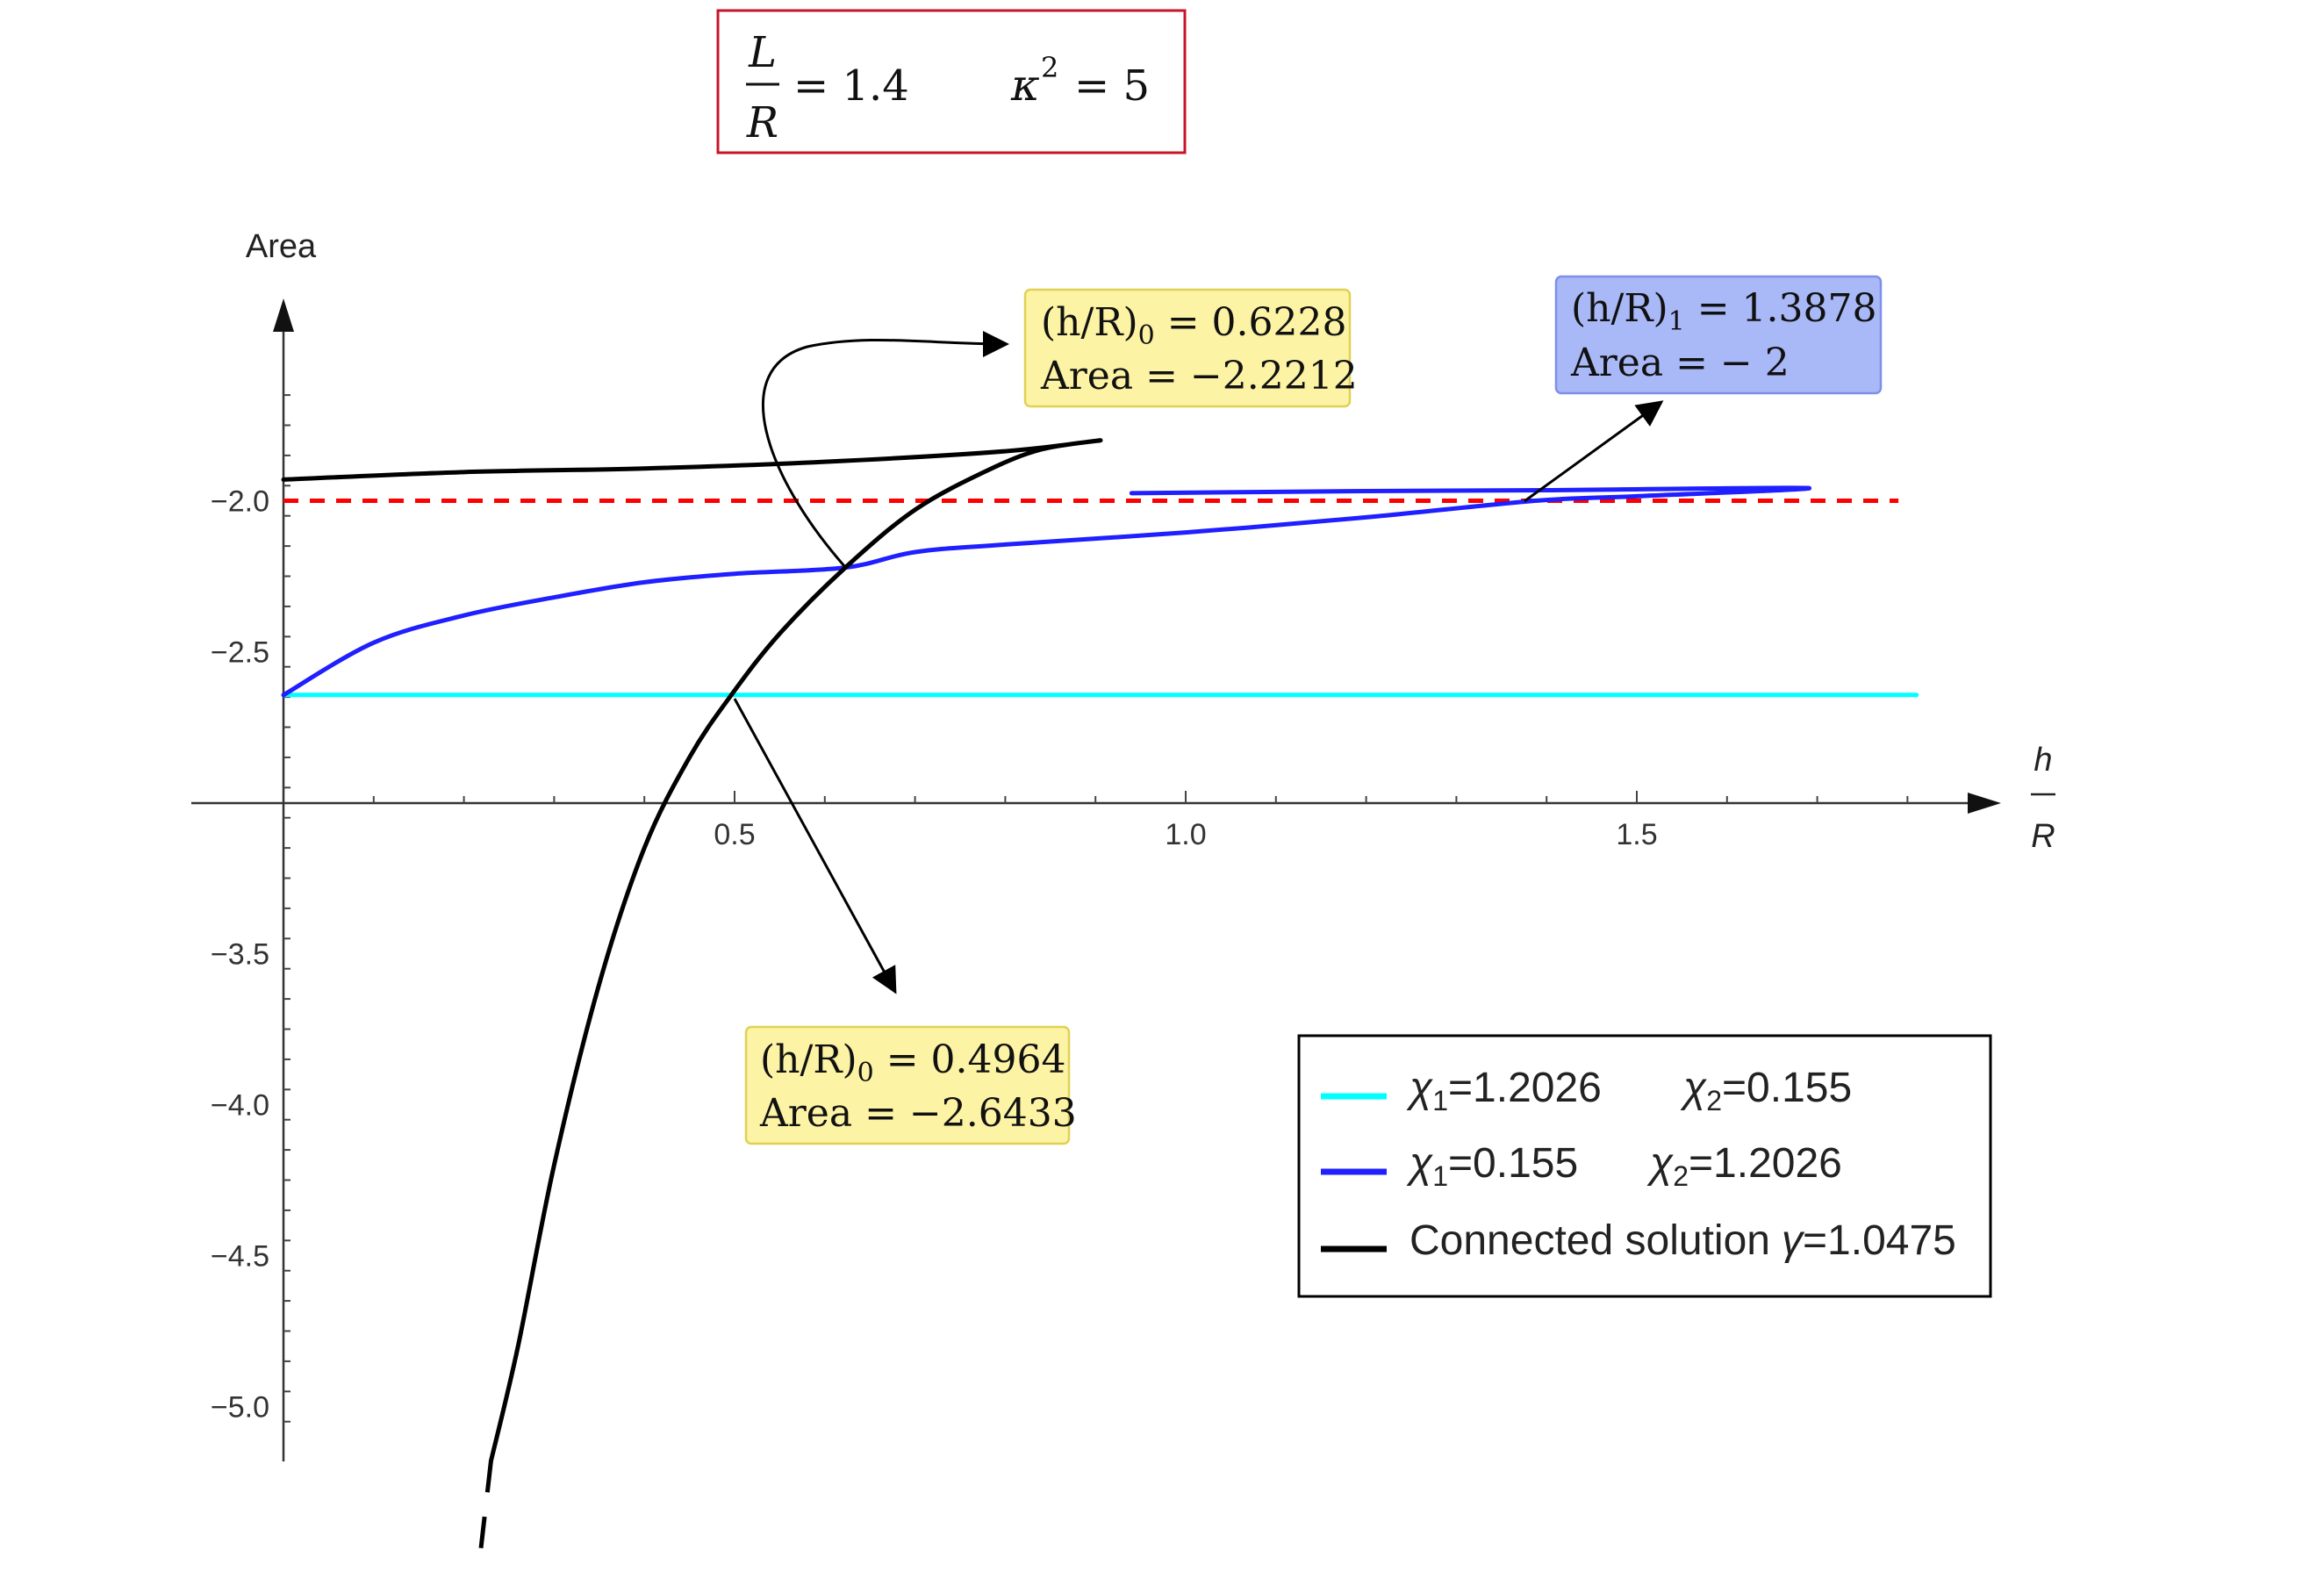 This screenshot has height=1572, width=2324. I want to click on upper-yellow-line2: Area = −2.2212, so click(1199, 376).